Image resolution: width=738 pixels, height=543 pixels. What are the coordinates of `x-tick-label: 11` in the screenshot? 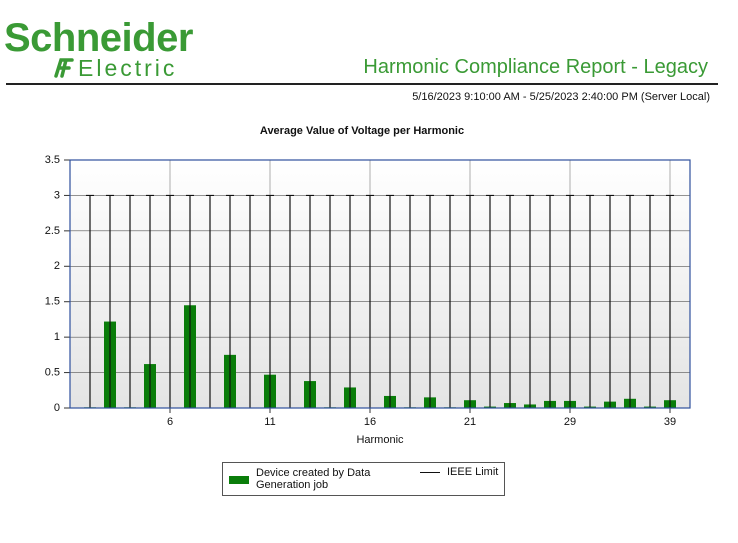 It's located at (269, 422).